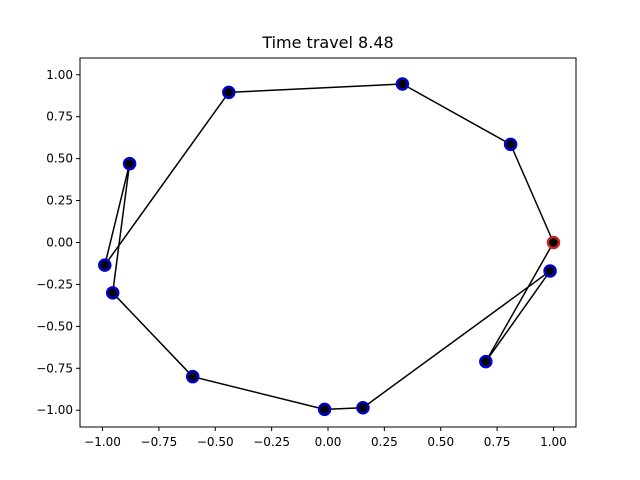  Describe the element at coordinates (59, 117) in the screenshot. I see `y-tick-label: 0.75` at that location.